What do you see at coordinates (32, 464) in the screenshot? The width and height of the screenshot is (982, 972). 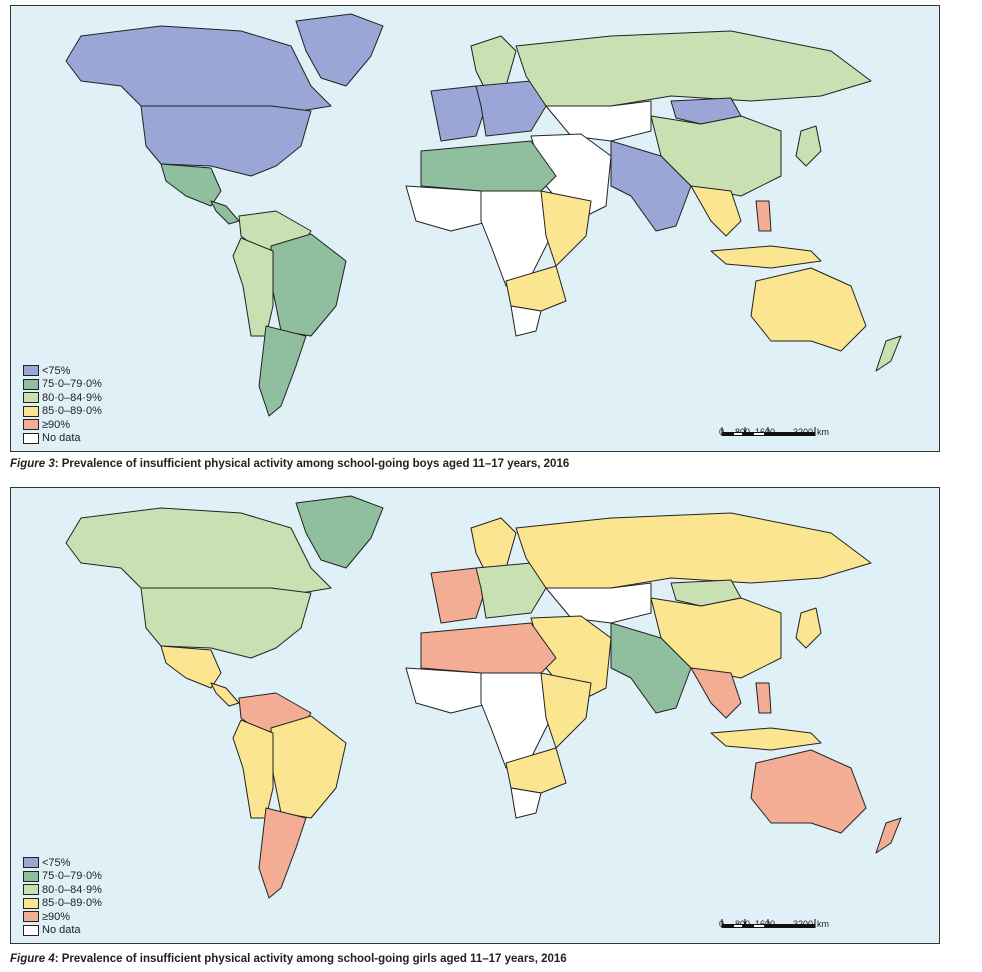 I see `figure-label: Figure 3` at bounding box center [32, 464].